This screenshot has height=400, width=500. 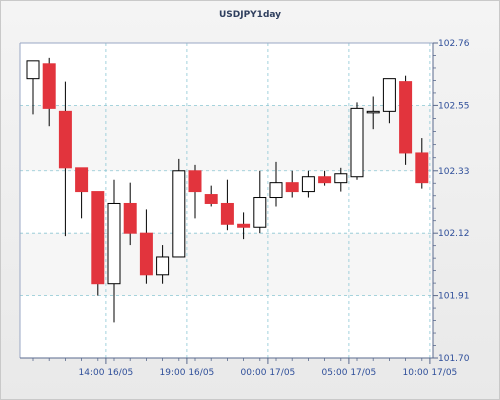 I want to click on x-tick-label: 14:00 16/05, so click(x=106, y=373).